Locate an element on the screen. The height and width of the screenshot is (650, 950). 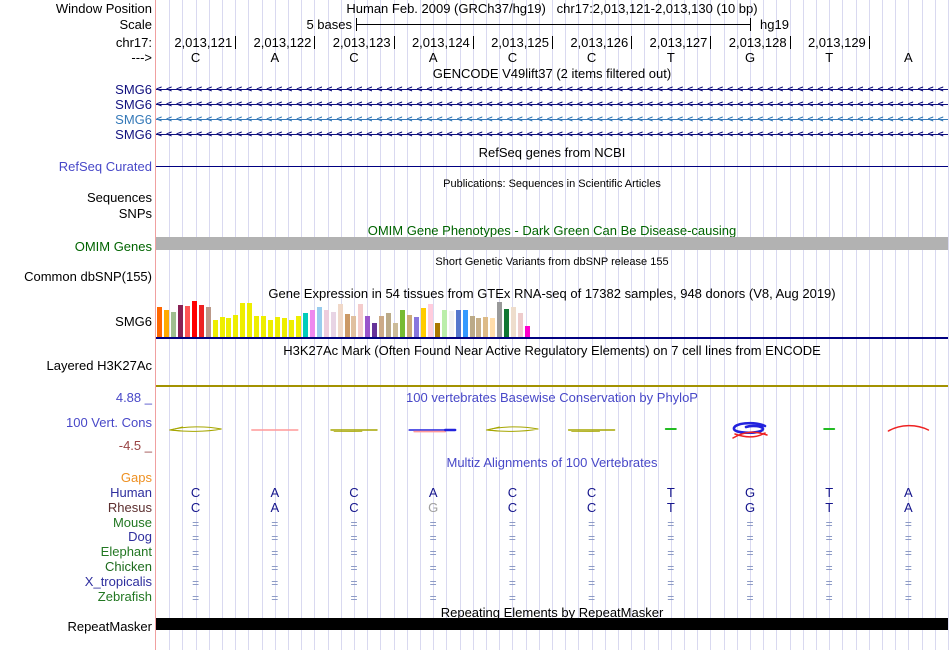
coordinate-number: 2,013,121 is located at coordinates (203, 42).